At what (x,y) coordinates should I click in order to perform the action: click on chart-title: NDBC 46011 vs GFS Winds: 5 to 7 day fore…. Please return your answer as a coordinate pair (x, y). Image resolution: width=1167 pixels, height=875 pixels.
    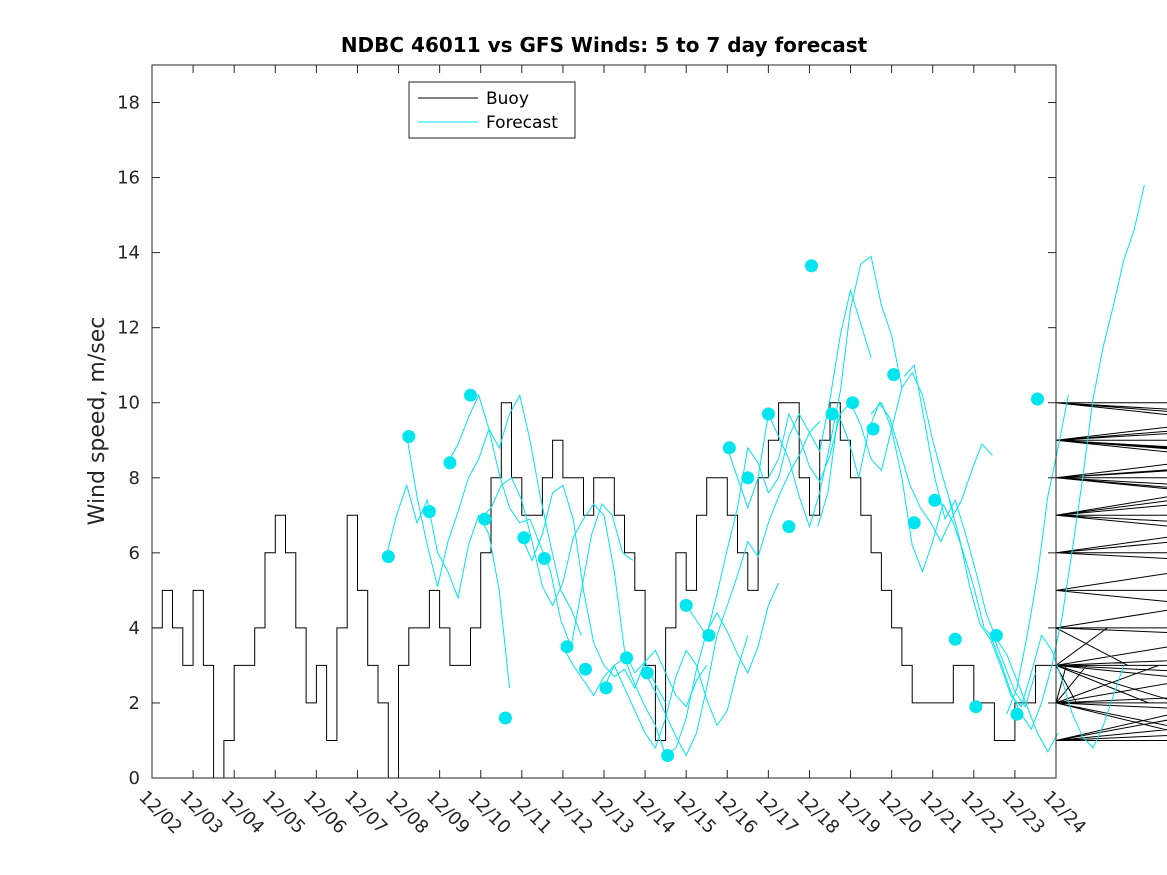
    Looking at the image, I should click on (604, 45).